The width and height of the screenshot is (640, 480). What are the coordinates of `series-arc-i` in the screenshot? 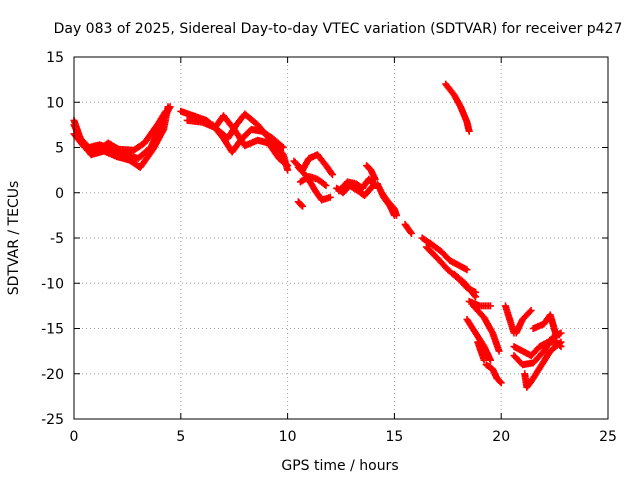 It's located at (313, 181).